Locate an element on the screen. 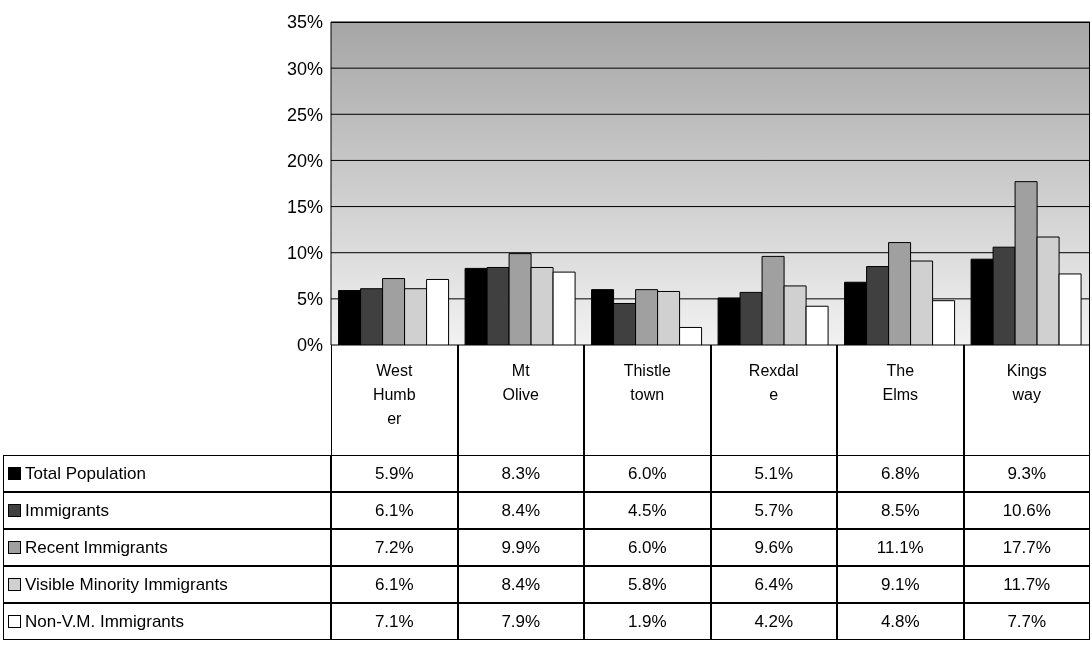 The height and width of the screenshot is (666, 1092). data-label: 6.4% is located at coordinates (773, 584).